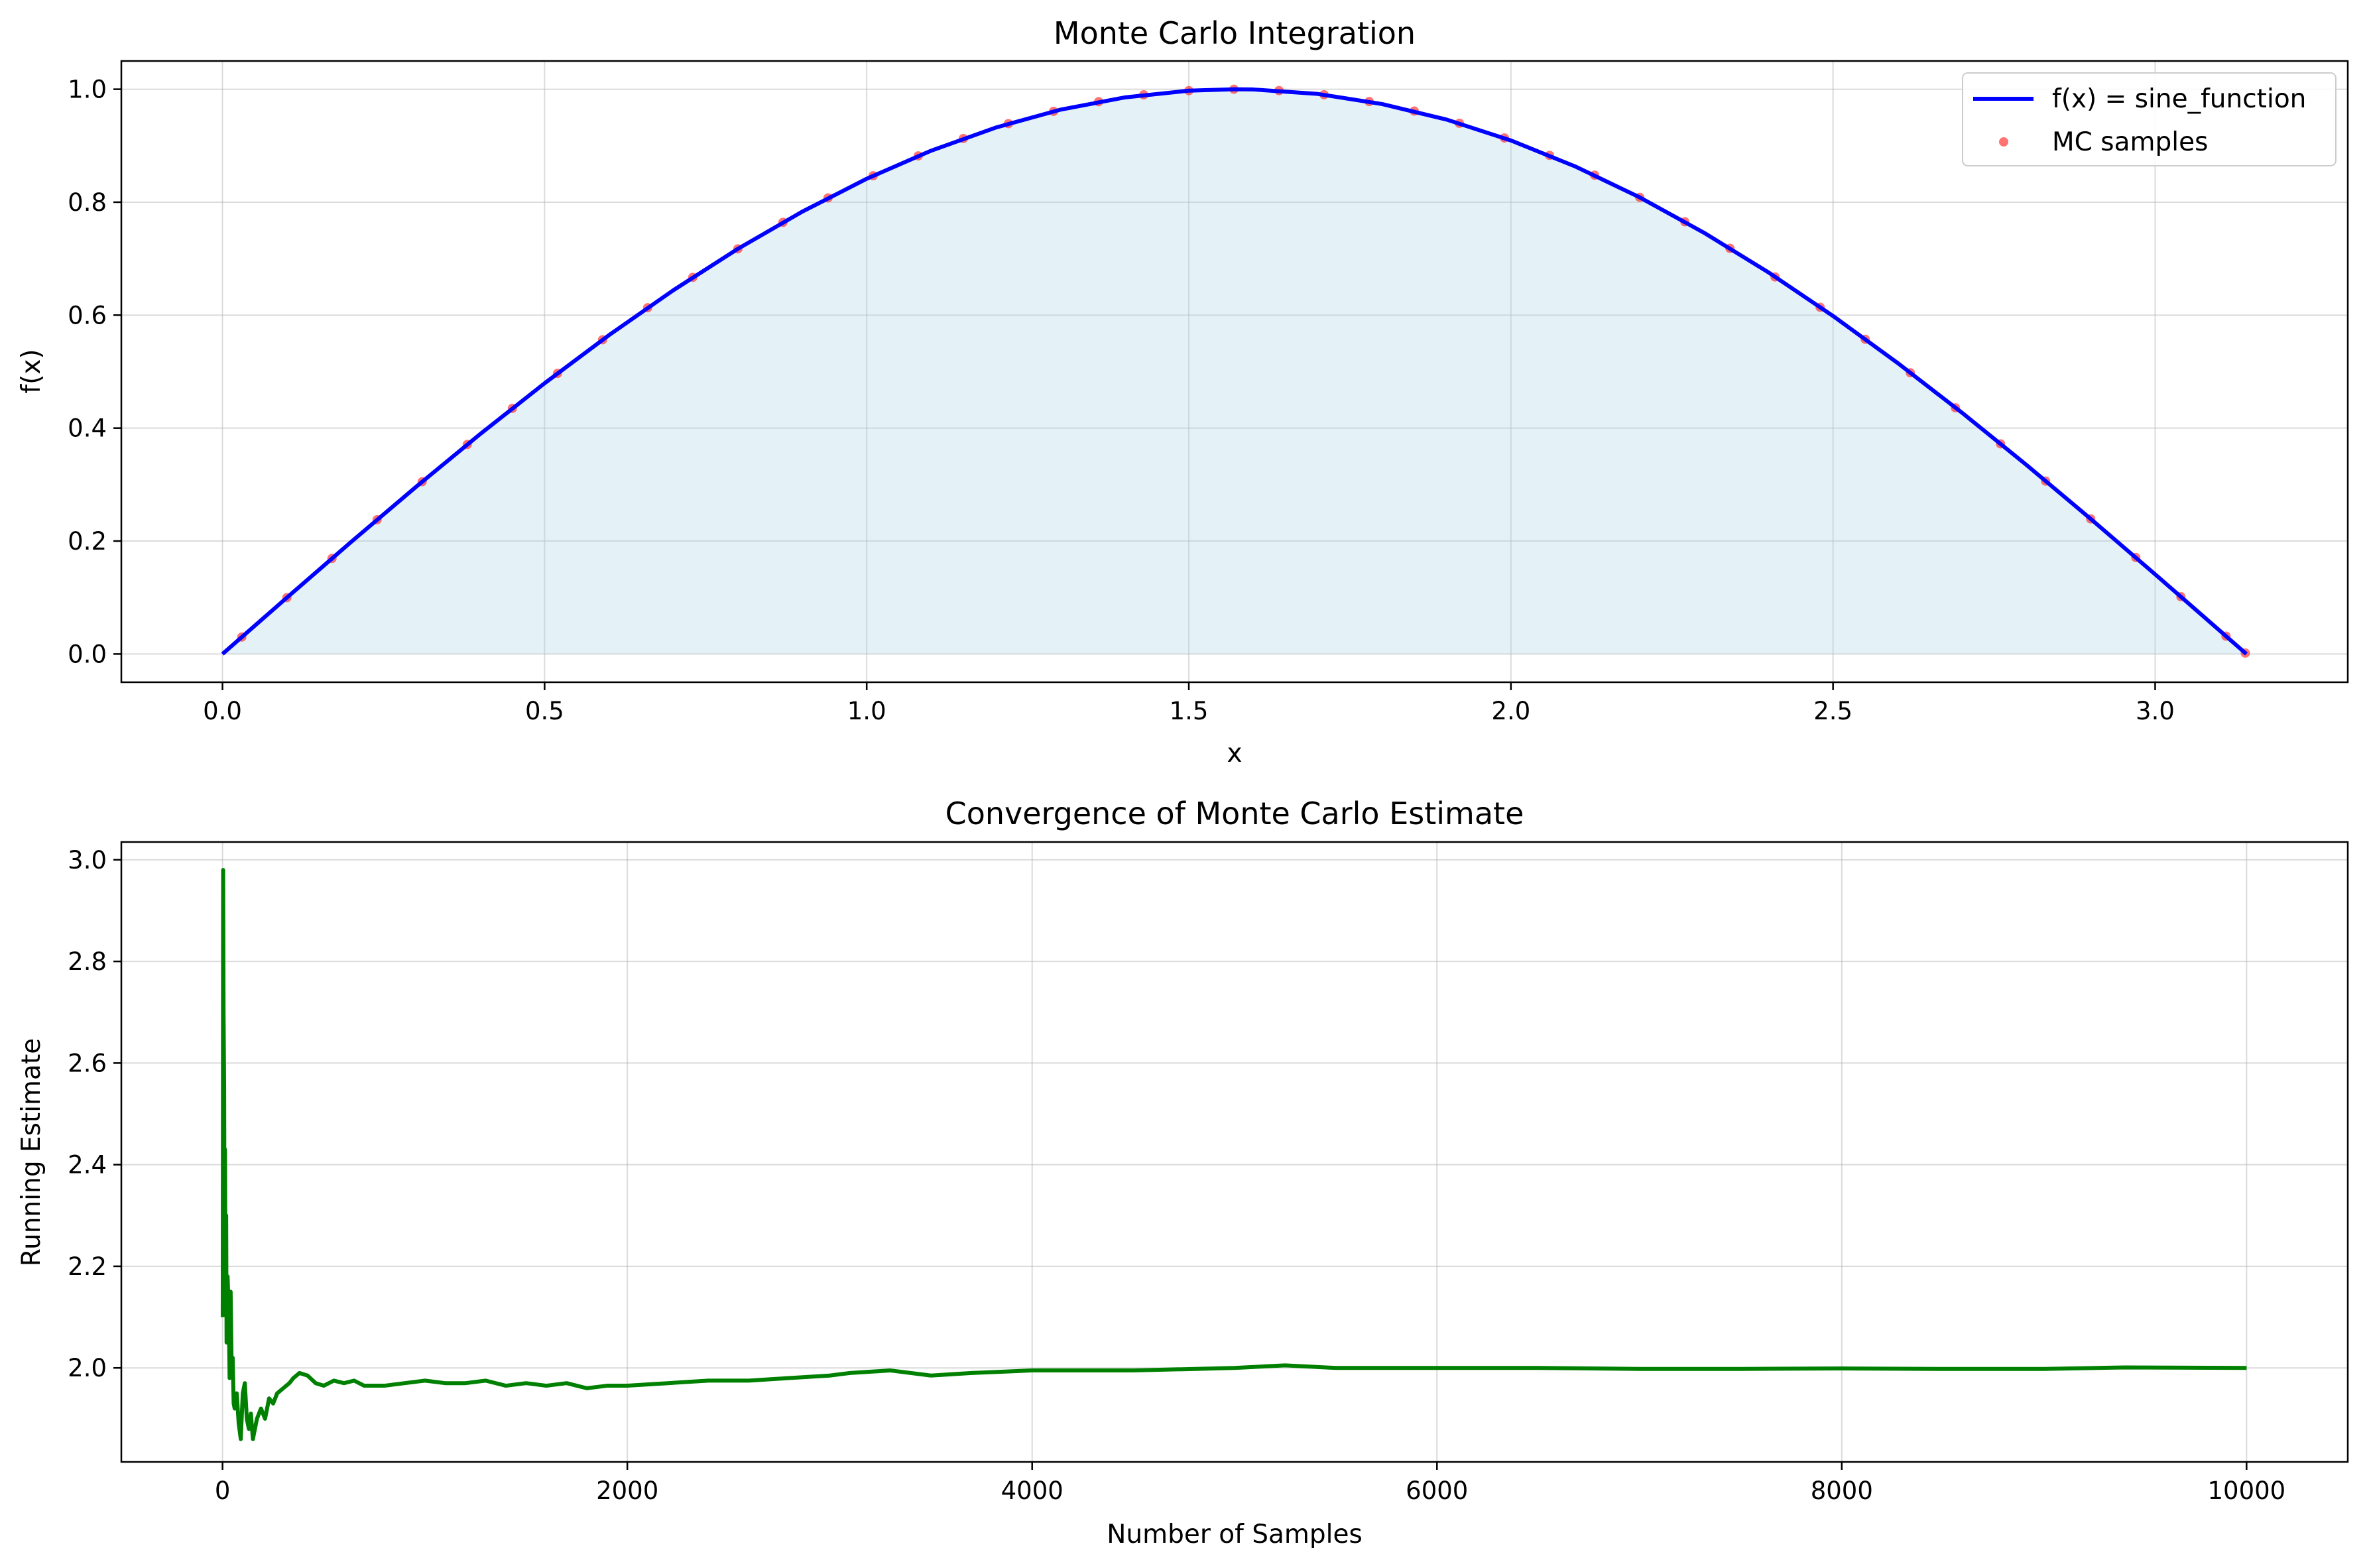 Image resolution: width=2367 pixels, height=1568 pixels. Describe the element at coordinates (87, 541) in the screenshot. I see `y-tick-label: 0.2` at that location.